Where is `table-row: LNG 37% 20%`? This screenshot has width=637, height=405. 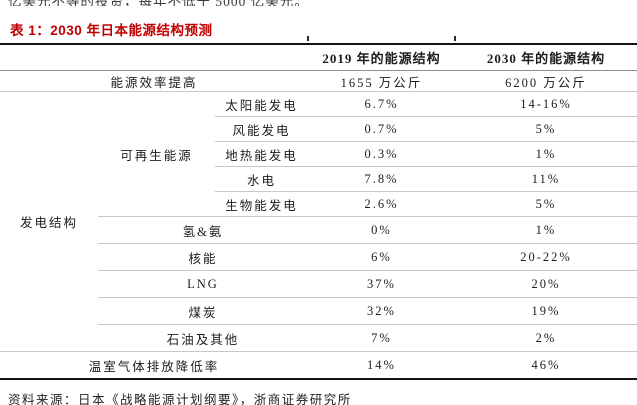 table-row: LNG 37% 20% is located at coordinates (318, 284).